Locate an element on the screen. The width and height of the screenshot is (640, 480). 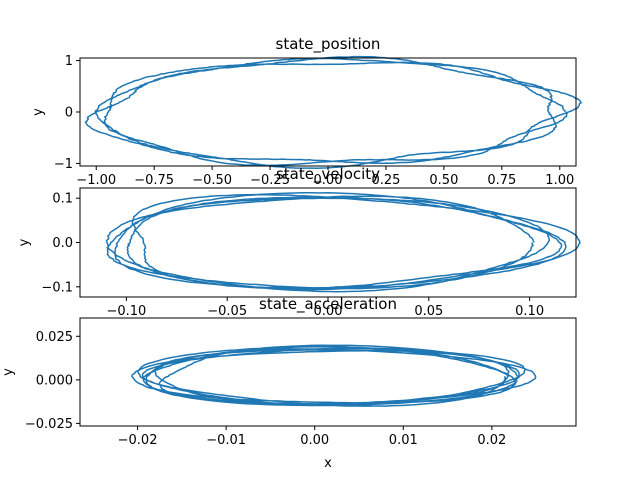
x-axis-label: x is located at coordinates (328, 463).